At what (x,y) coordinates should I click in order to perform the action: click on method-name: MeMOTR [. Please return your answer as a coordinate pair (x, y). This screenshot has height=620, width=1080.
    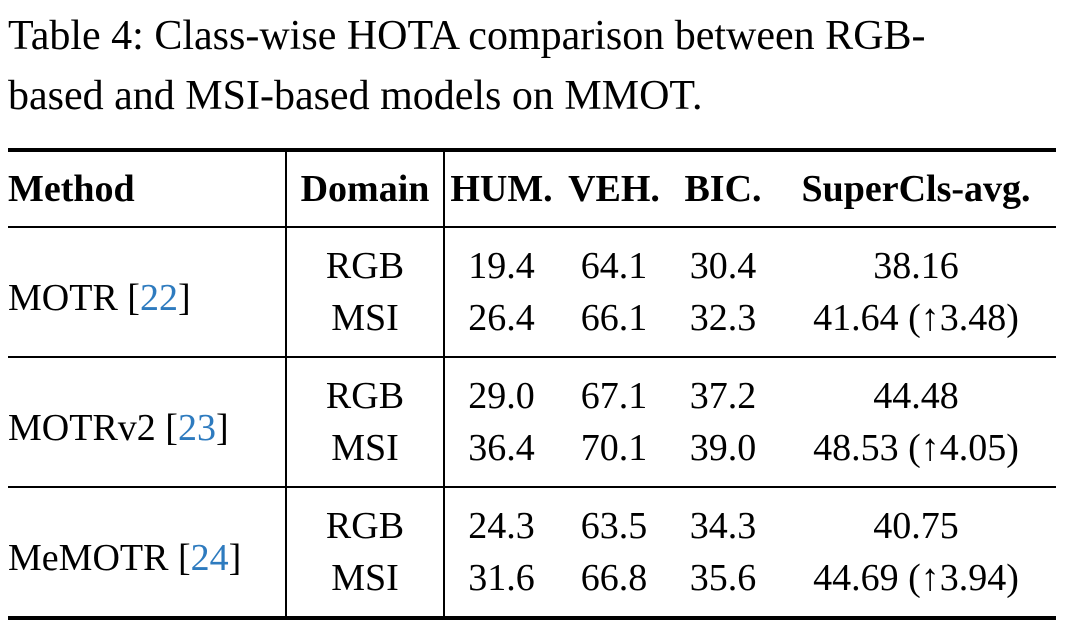
    Looking at the image, I should click on (99, 558).